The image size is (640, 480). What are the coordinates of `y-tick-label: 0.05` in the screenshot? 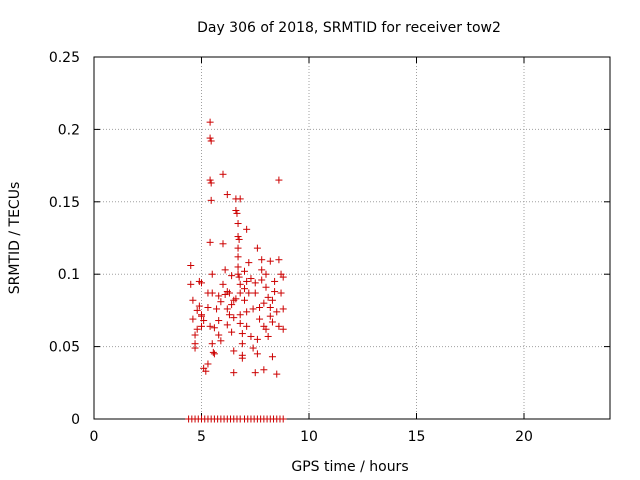 It's located at (64, 348).